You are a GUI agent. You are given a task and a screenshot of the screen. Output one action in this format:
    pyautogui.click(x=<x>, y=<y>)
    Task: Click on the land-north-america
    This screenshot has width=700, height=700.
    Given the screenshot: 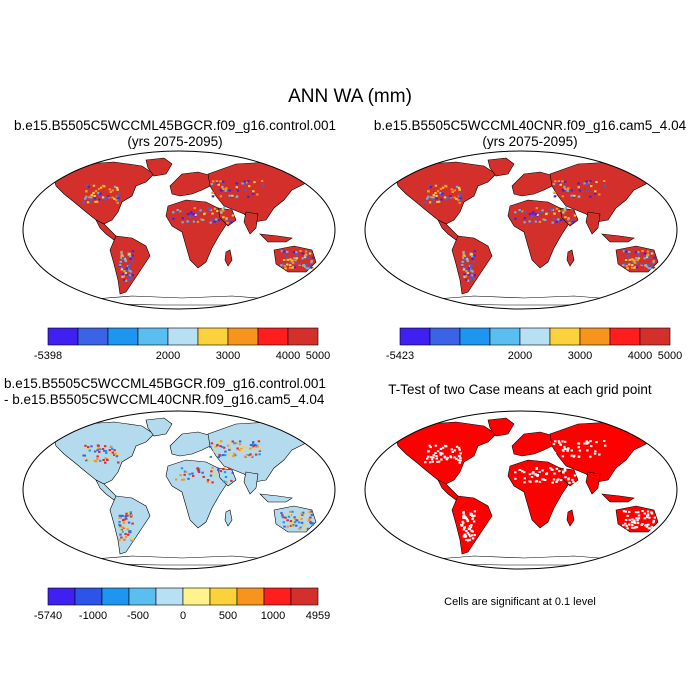 What is the action you would take?
    pyautogui.click(x=445, y=193)
    